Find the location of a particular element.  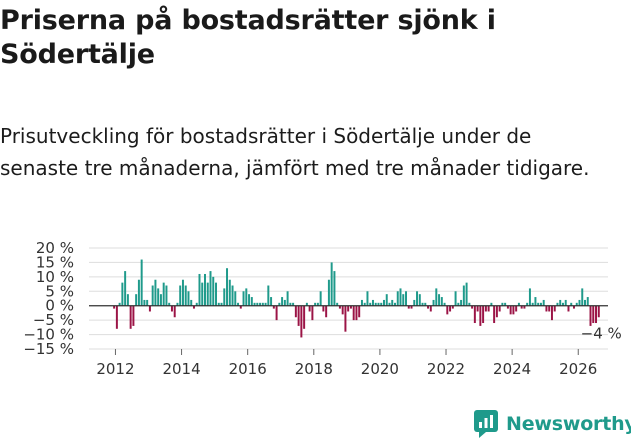

y-tick-label: −15 % is located at coordinates (48, 349).